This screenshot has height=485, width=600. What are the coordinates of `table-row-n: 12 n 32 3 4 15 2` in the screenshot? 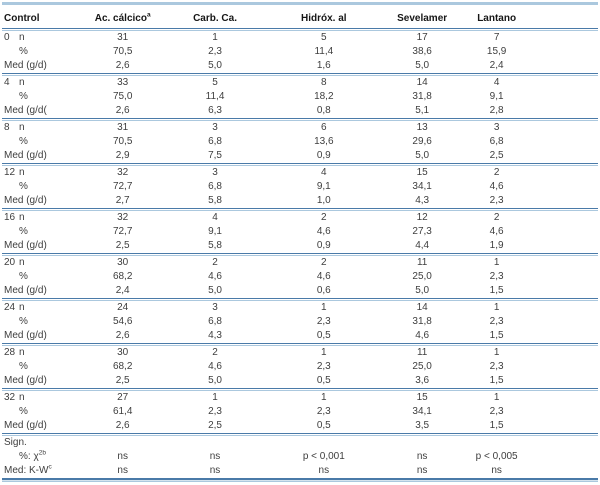 It's located at (300, 173).